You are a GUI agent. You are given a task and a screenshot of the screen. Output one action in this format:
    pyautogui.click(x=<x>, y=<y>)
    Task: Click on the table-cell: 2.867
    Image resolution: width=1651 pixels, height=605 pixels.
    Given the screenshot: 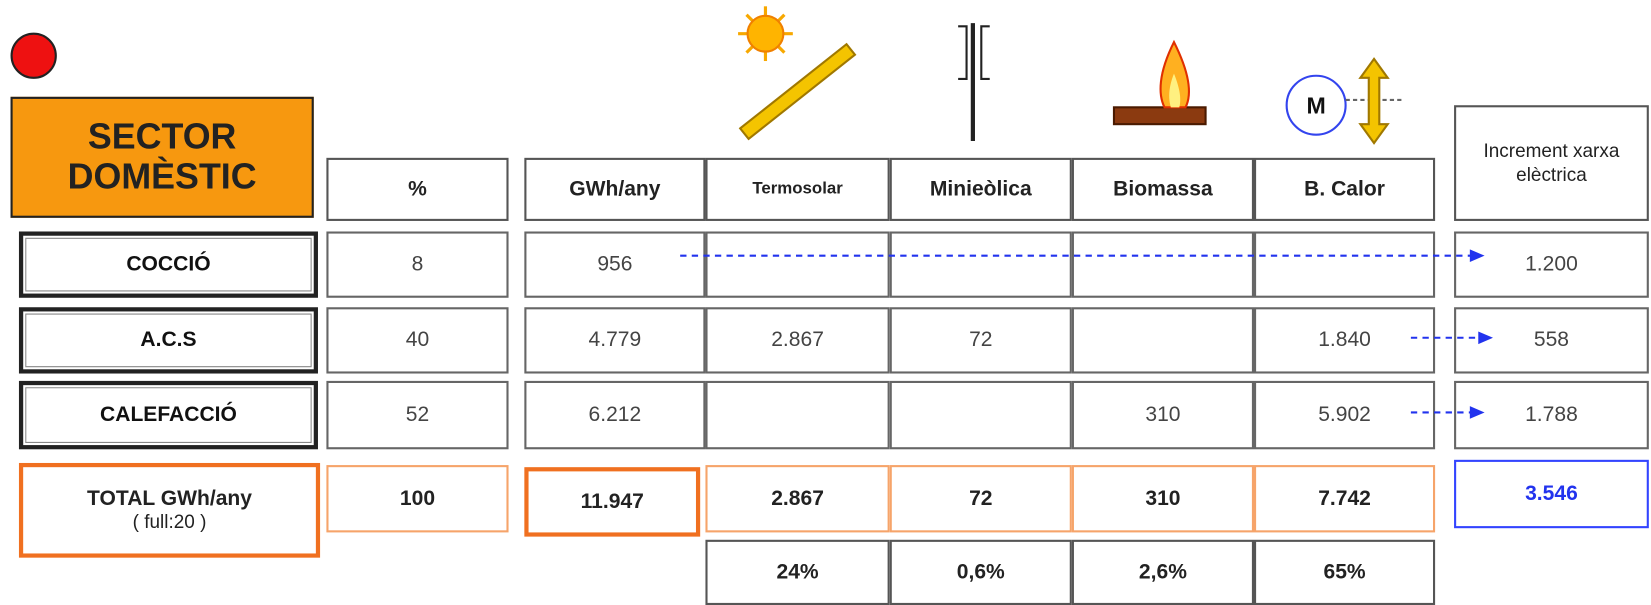 What is the action you would take?
    pyautogui.click(x=797, y=340)
    